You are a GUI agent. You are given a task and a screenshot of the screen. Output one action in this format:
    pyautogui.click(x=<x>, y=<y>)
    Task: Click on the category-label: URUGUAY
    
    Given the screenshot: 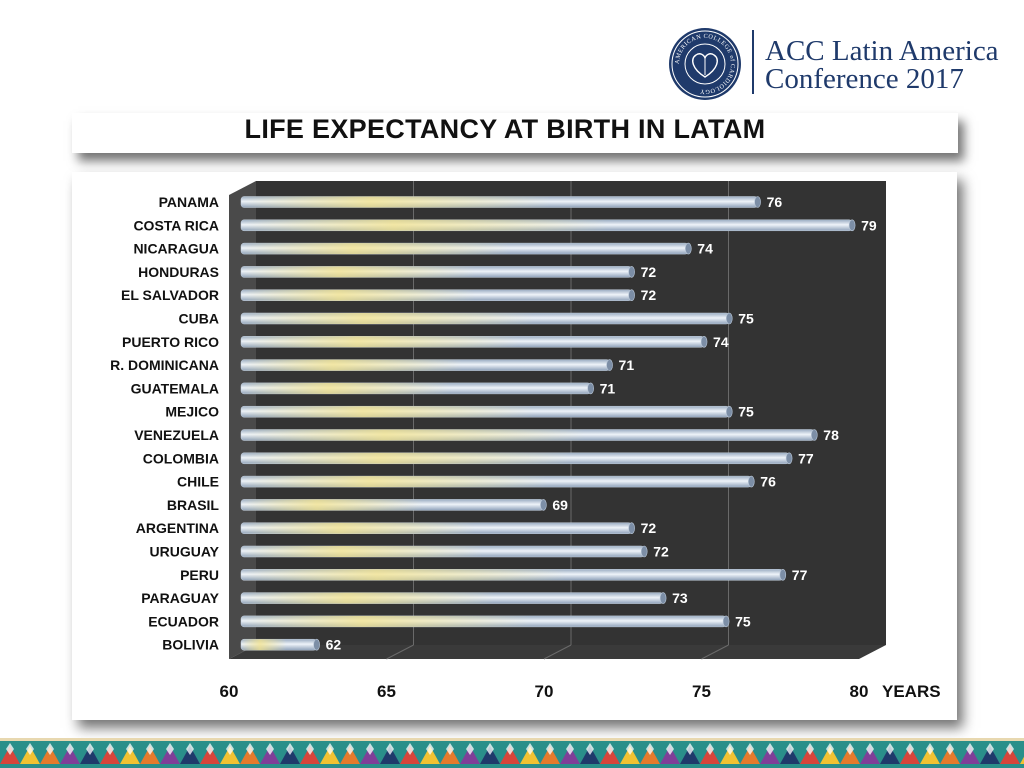 What is the action you would take?
    pyautogui.click(x=185, y=552)
    